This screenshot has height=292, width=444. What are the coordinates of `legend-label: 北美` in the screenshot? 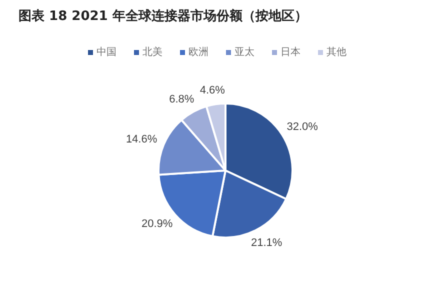 It's located at (152, 52).